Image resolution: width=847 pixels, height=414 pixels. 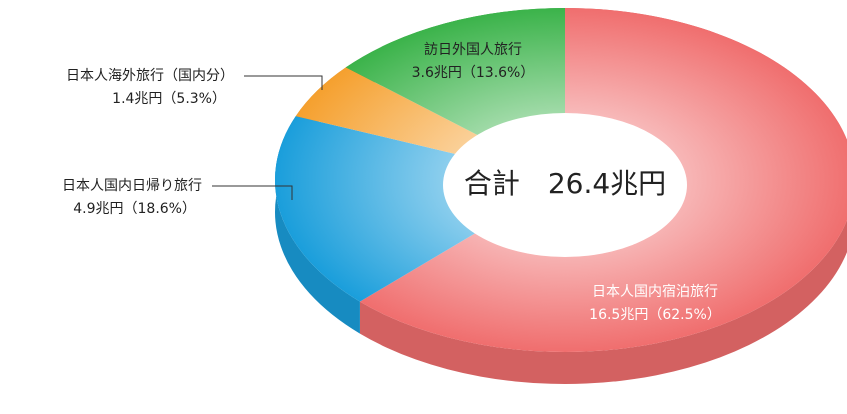 I want to click on value-label: 3.6兆円（13.6%）, so click(x=473, y=73).